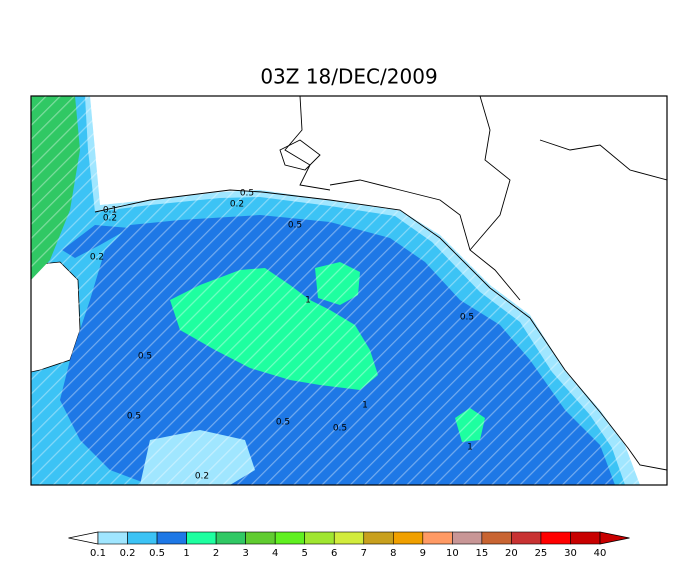  I want to click on colorbar-label: 40, so click(600, 553).